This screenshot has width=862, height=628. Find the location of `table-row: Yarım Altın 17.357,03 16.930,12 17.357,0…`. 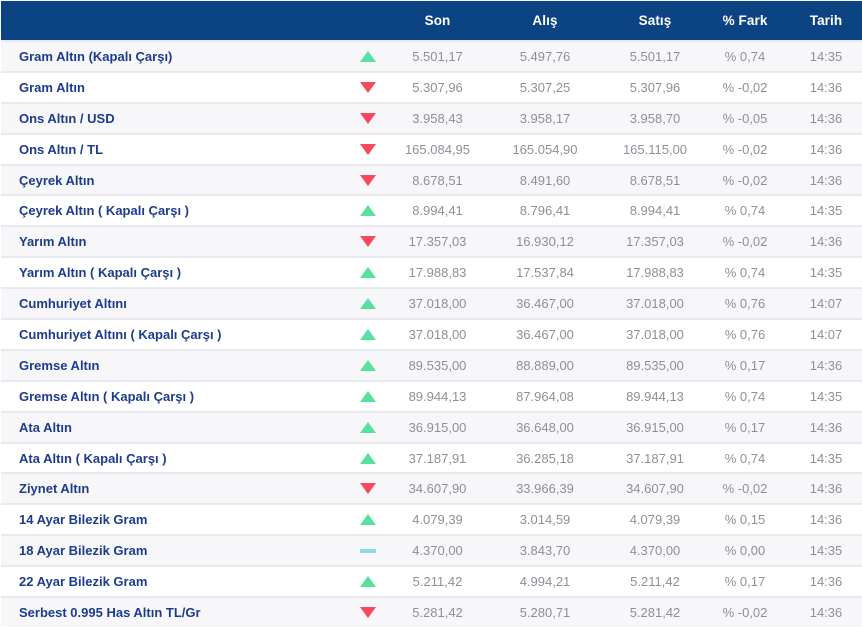

table-row: Yarım Altın 17.357,03 16.930,12 17.357,0… is located at coordinates (431, 241).